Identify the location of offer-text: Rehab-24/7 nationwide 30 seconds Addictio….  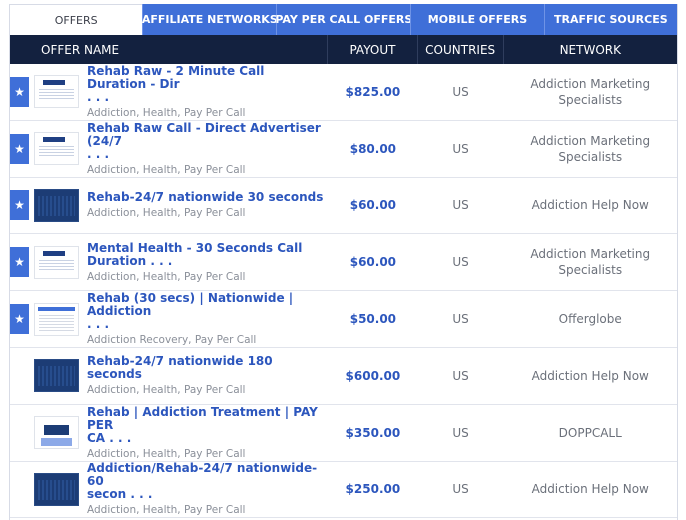
(205, 205).